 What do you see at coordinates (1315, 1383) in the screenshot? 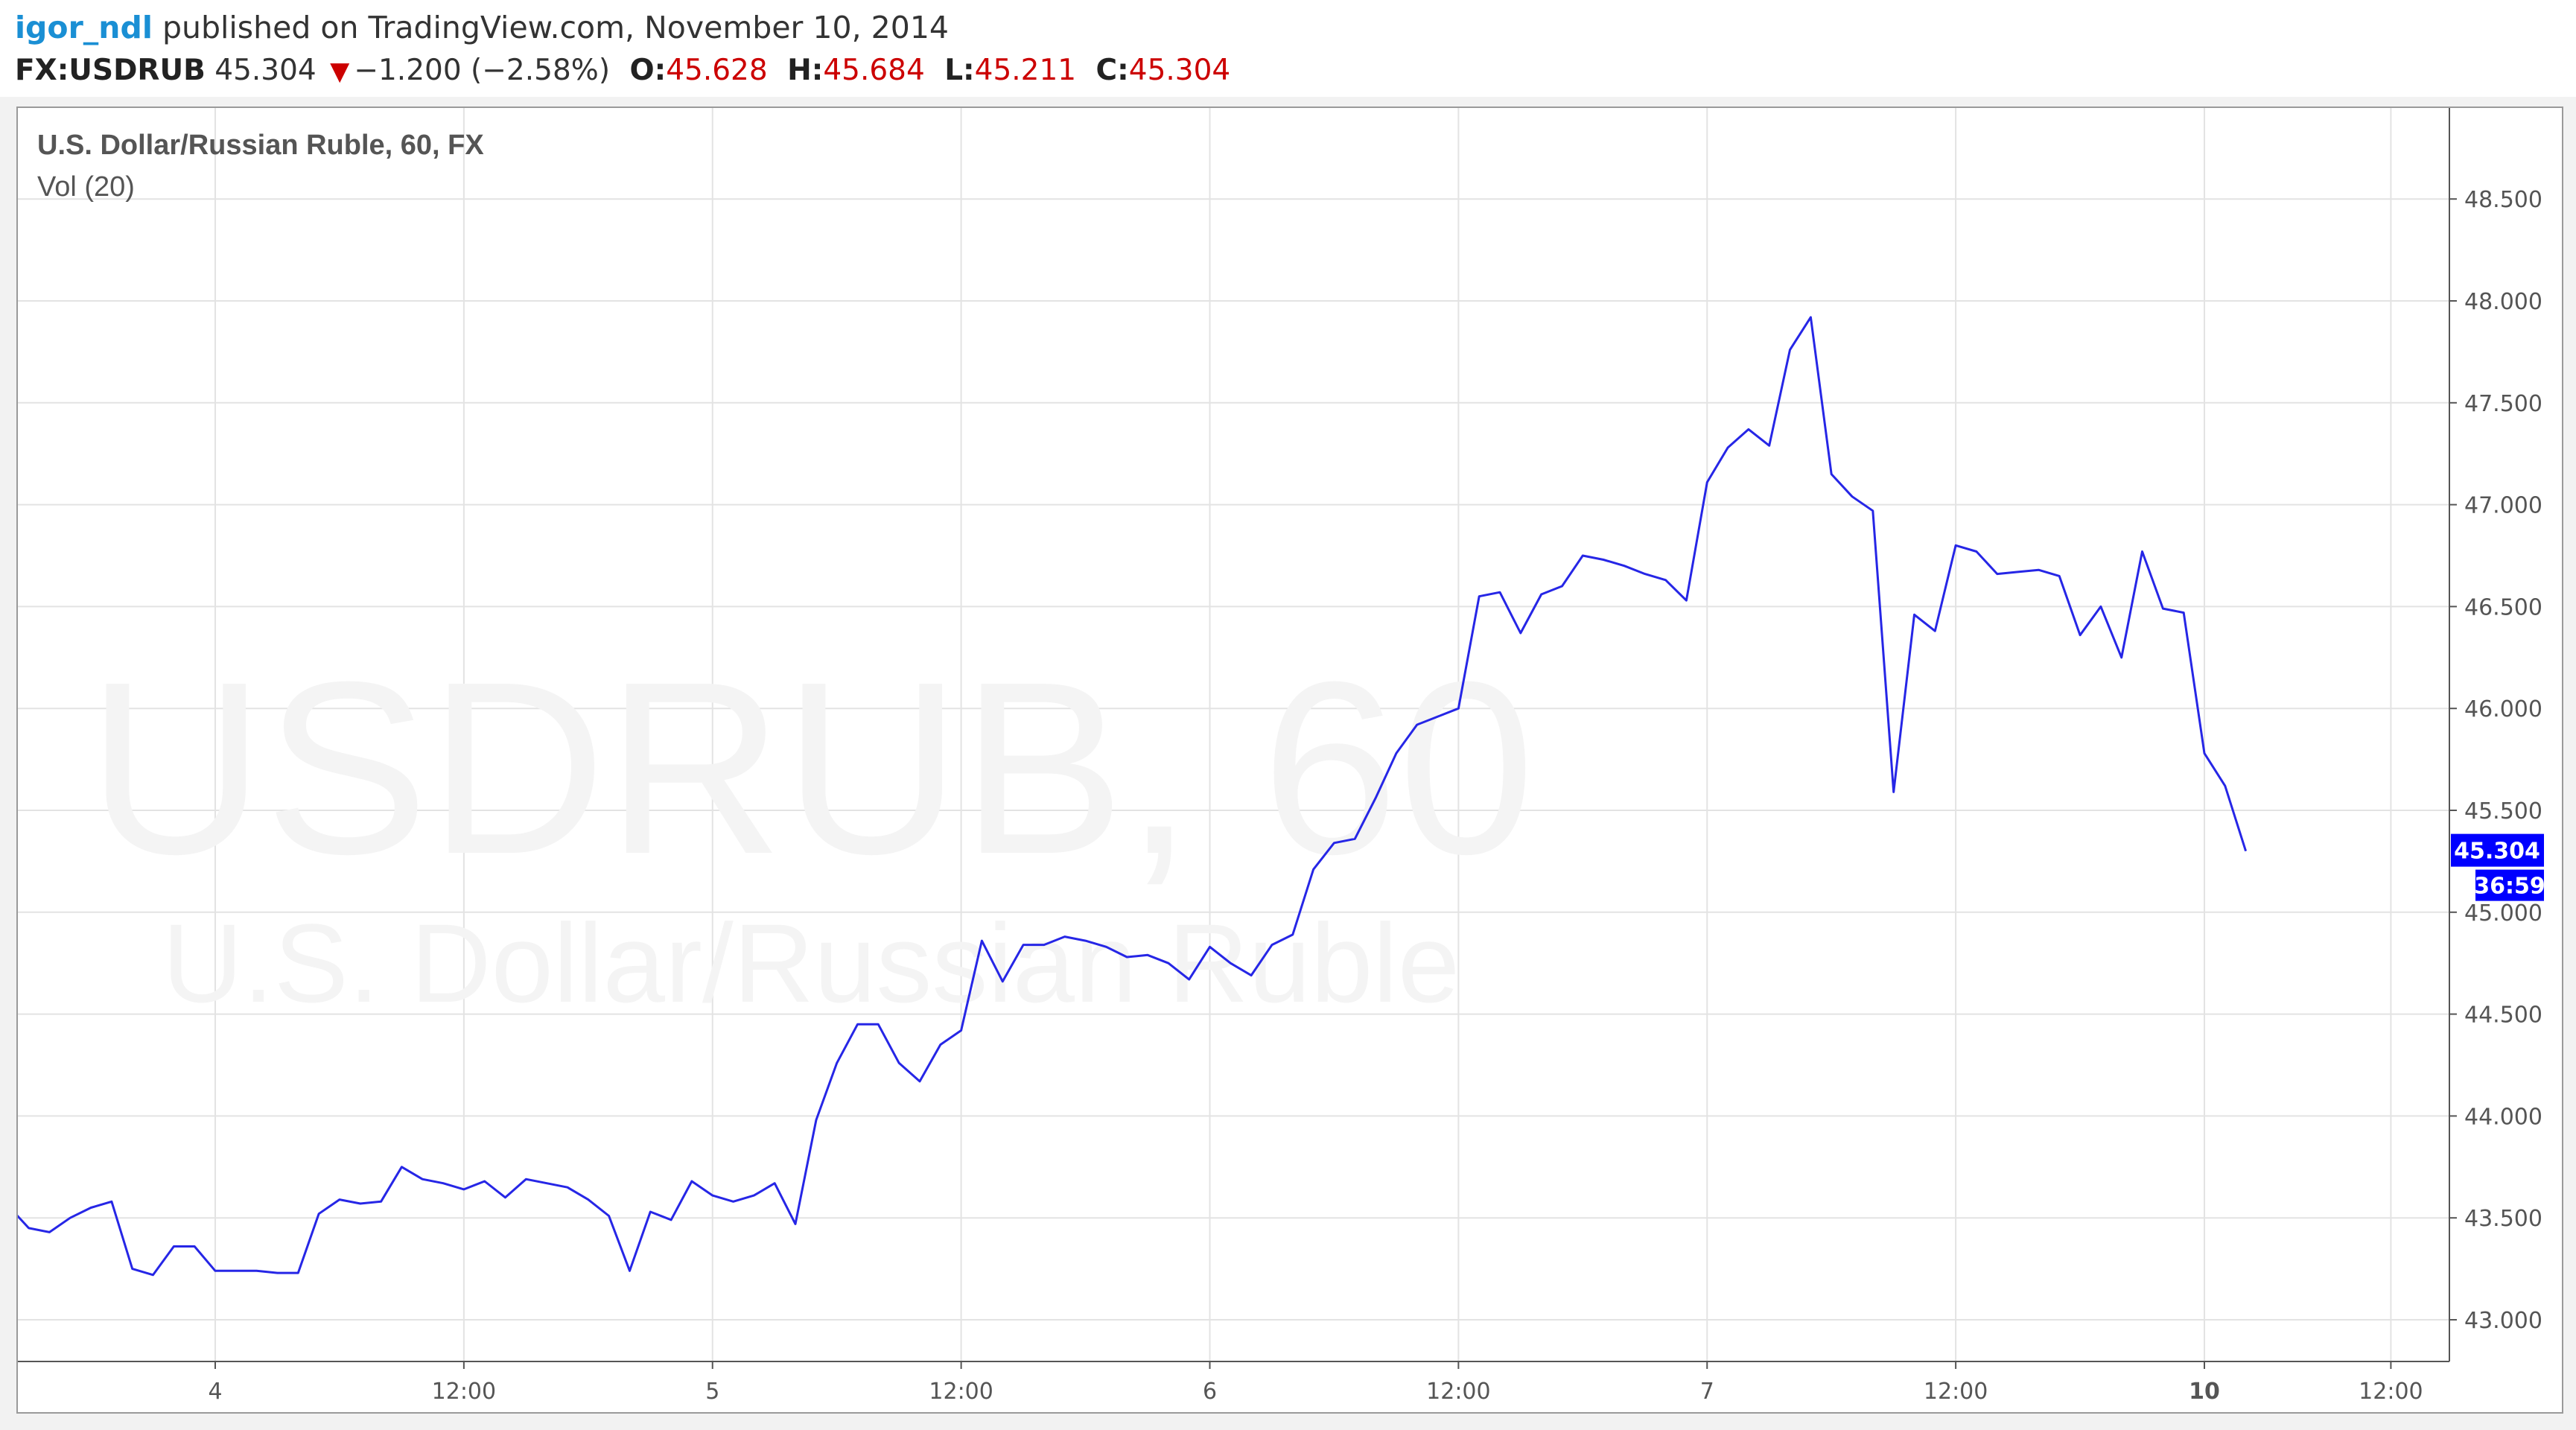
I see `time-axis: 4 12:00 5 12:00 6 12:00 7 12:00 10 12:00` at bounding box center [1315, 1383].